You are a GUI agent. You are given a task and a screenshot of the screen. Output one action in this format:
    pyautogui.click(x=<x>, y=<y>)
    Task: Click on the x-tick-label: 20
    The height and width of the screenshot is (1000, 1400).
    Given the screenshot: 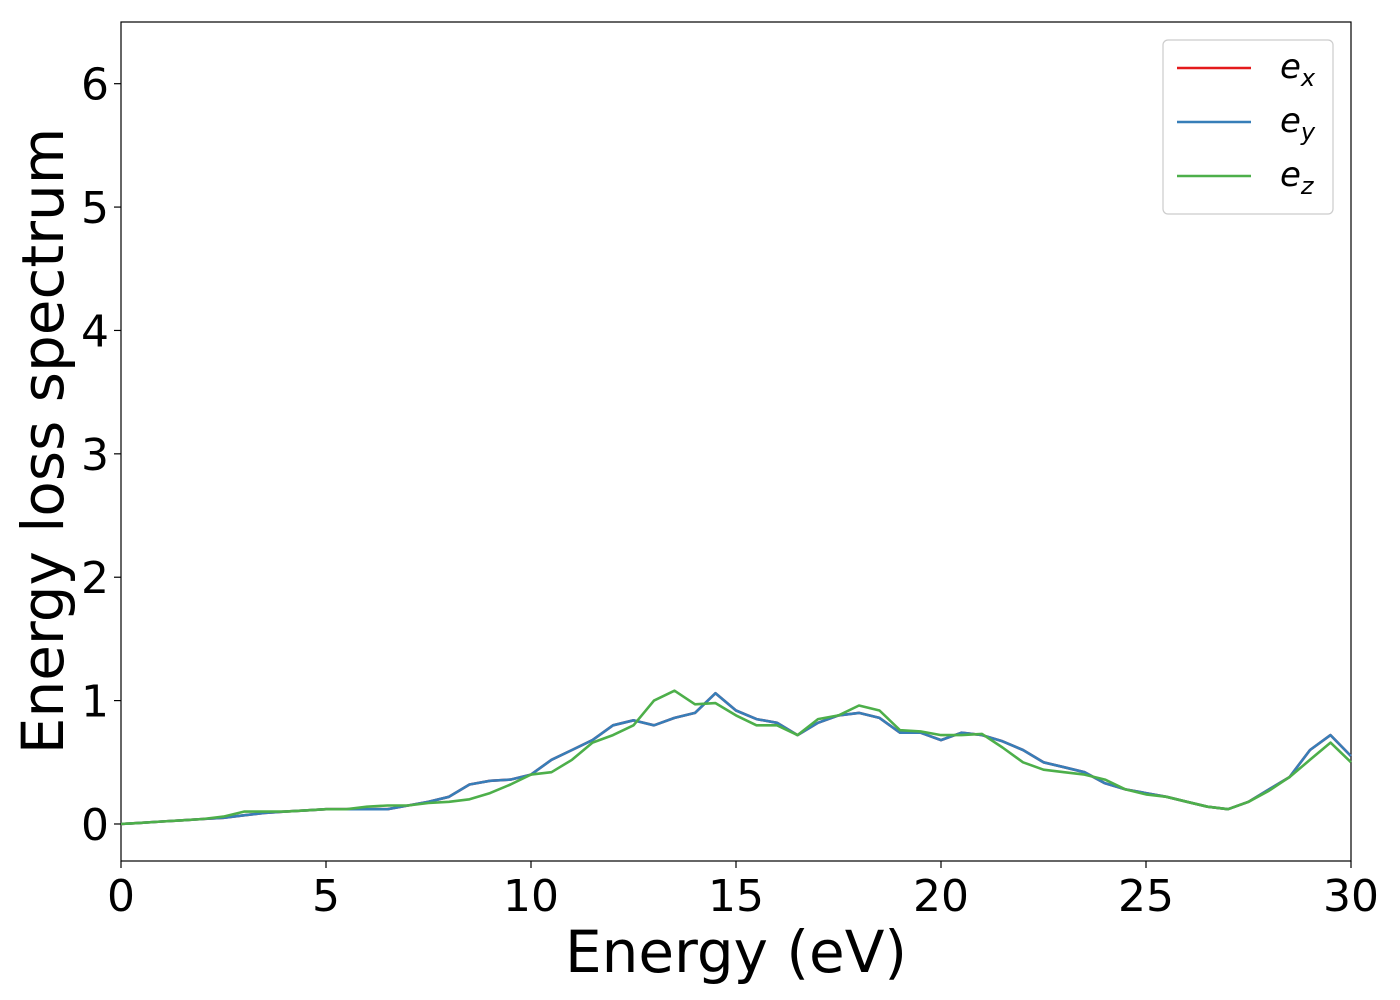 What is the action you would take?
    pyautogui.click(x=941, y=896)
    